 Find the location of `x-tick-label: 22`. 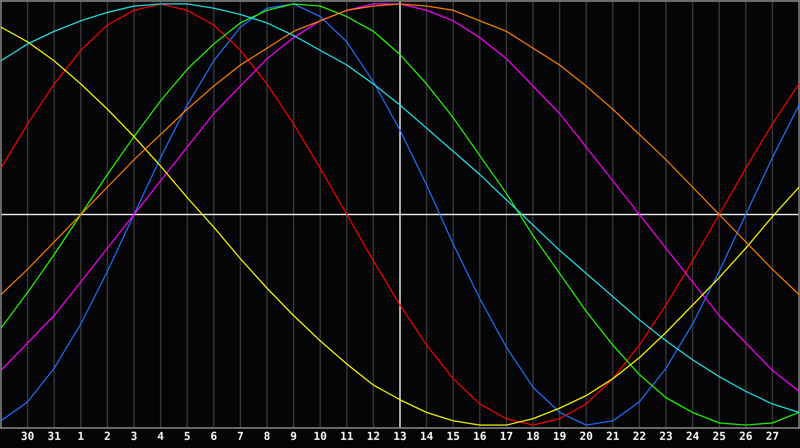

x-tick-label: 22 is located at coordinates (639, 436).